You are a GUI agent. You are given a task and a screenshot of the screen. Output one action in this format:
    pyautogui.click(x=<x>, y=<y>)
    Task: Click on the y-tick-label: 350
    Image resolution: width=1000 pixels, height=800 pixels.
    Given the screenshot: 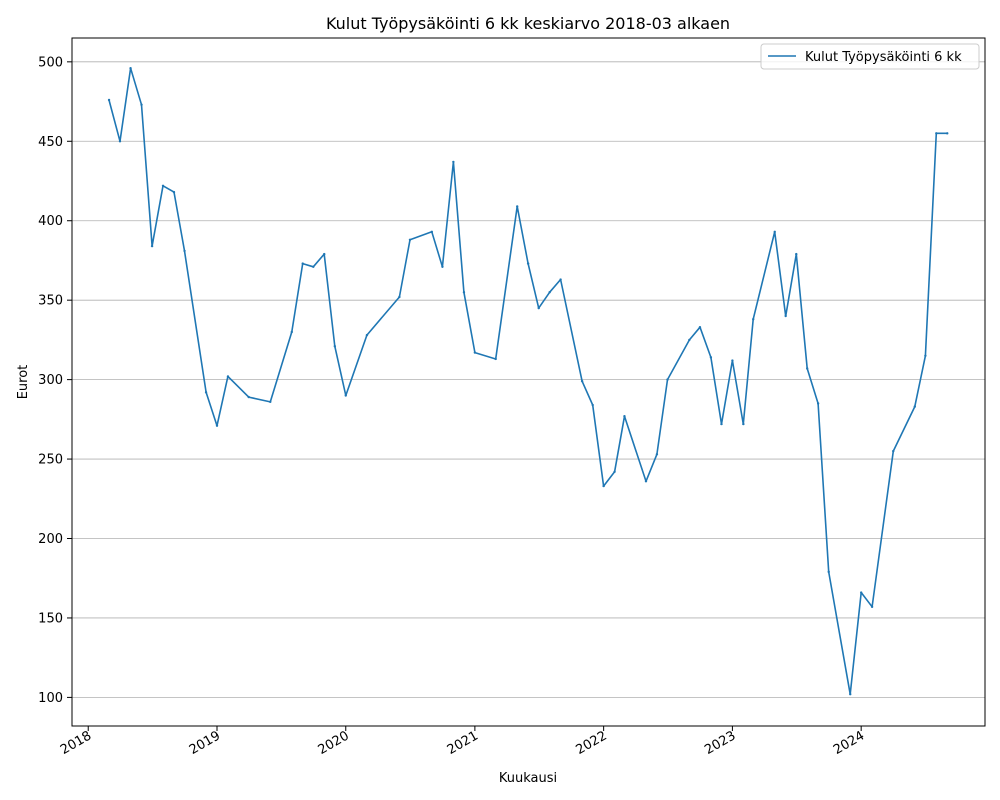 What is the action you would take?
    pyautogui.click(x=50, y=301)
    